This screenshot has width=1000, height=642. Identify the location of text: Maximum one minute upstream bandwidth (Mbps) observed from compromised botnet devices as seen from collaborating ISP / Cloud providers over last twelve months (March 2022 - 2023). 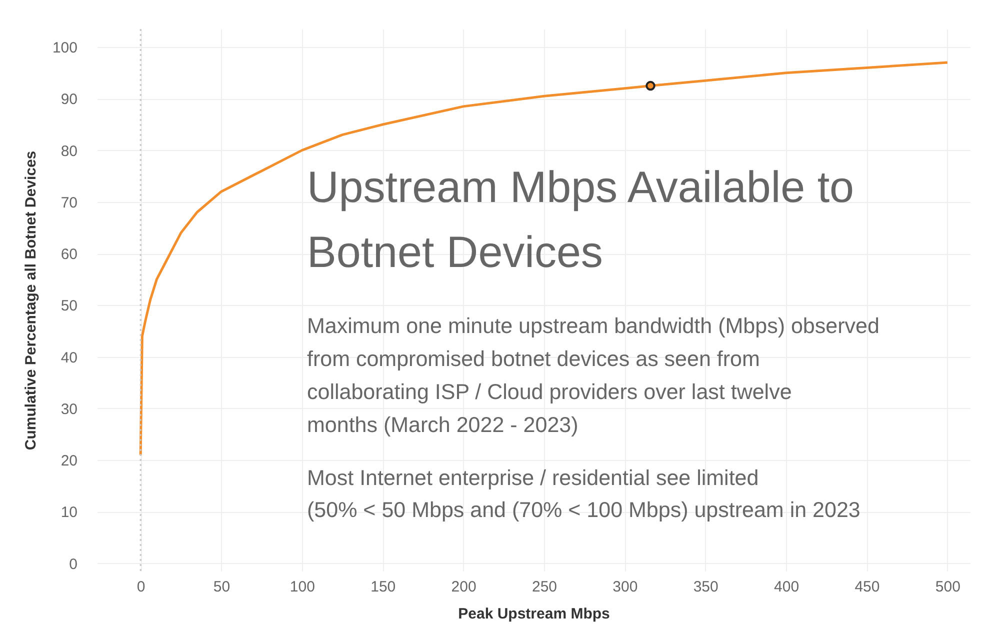
(593, 375).